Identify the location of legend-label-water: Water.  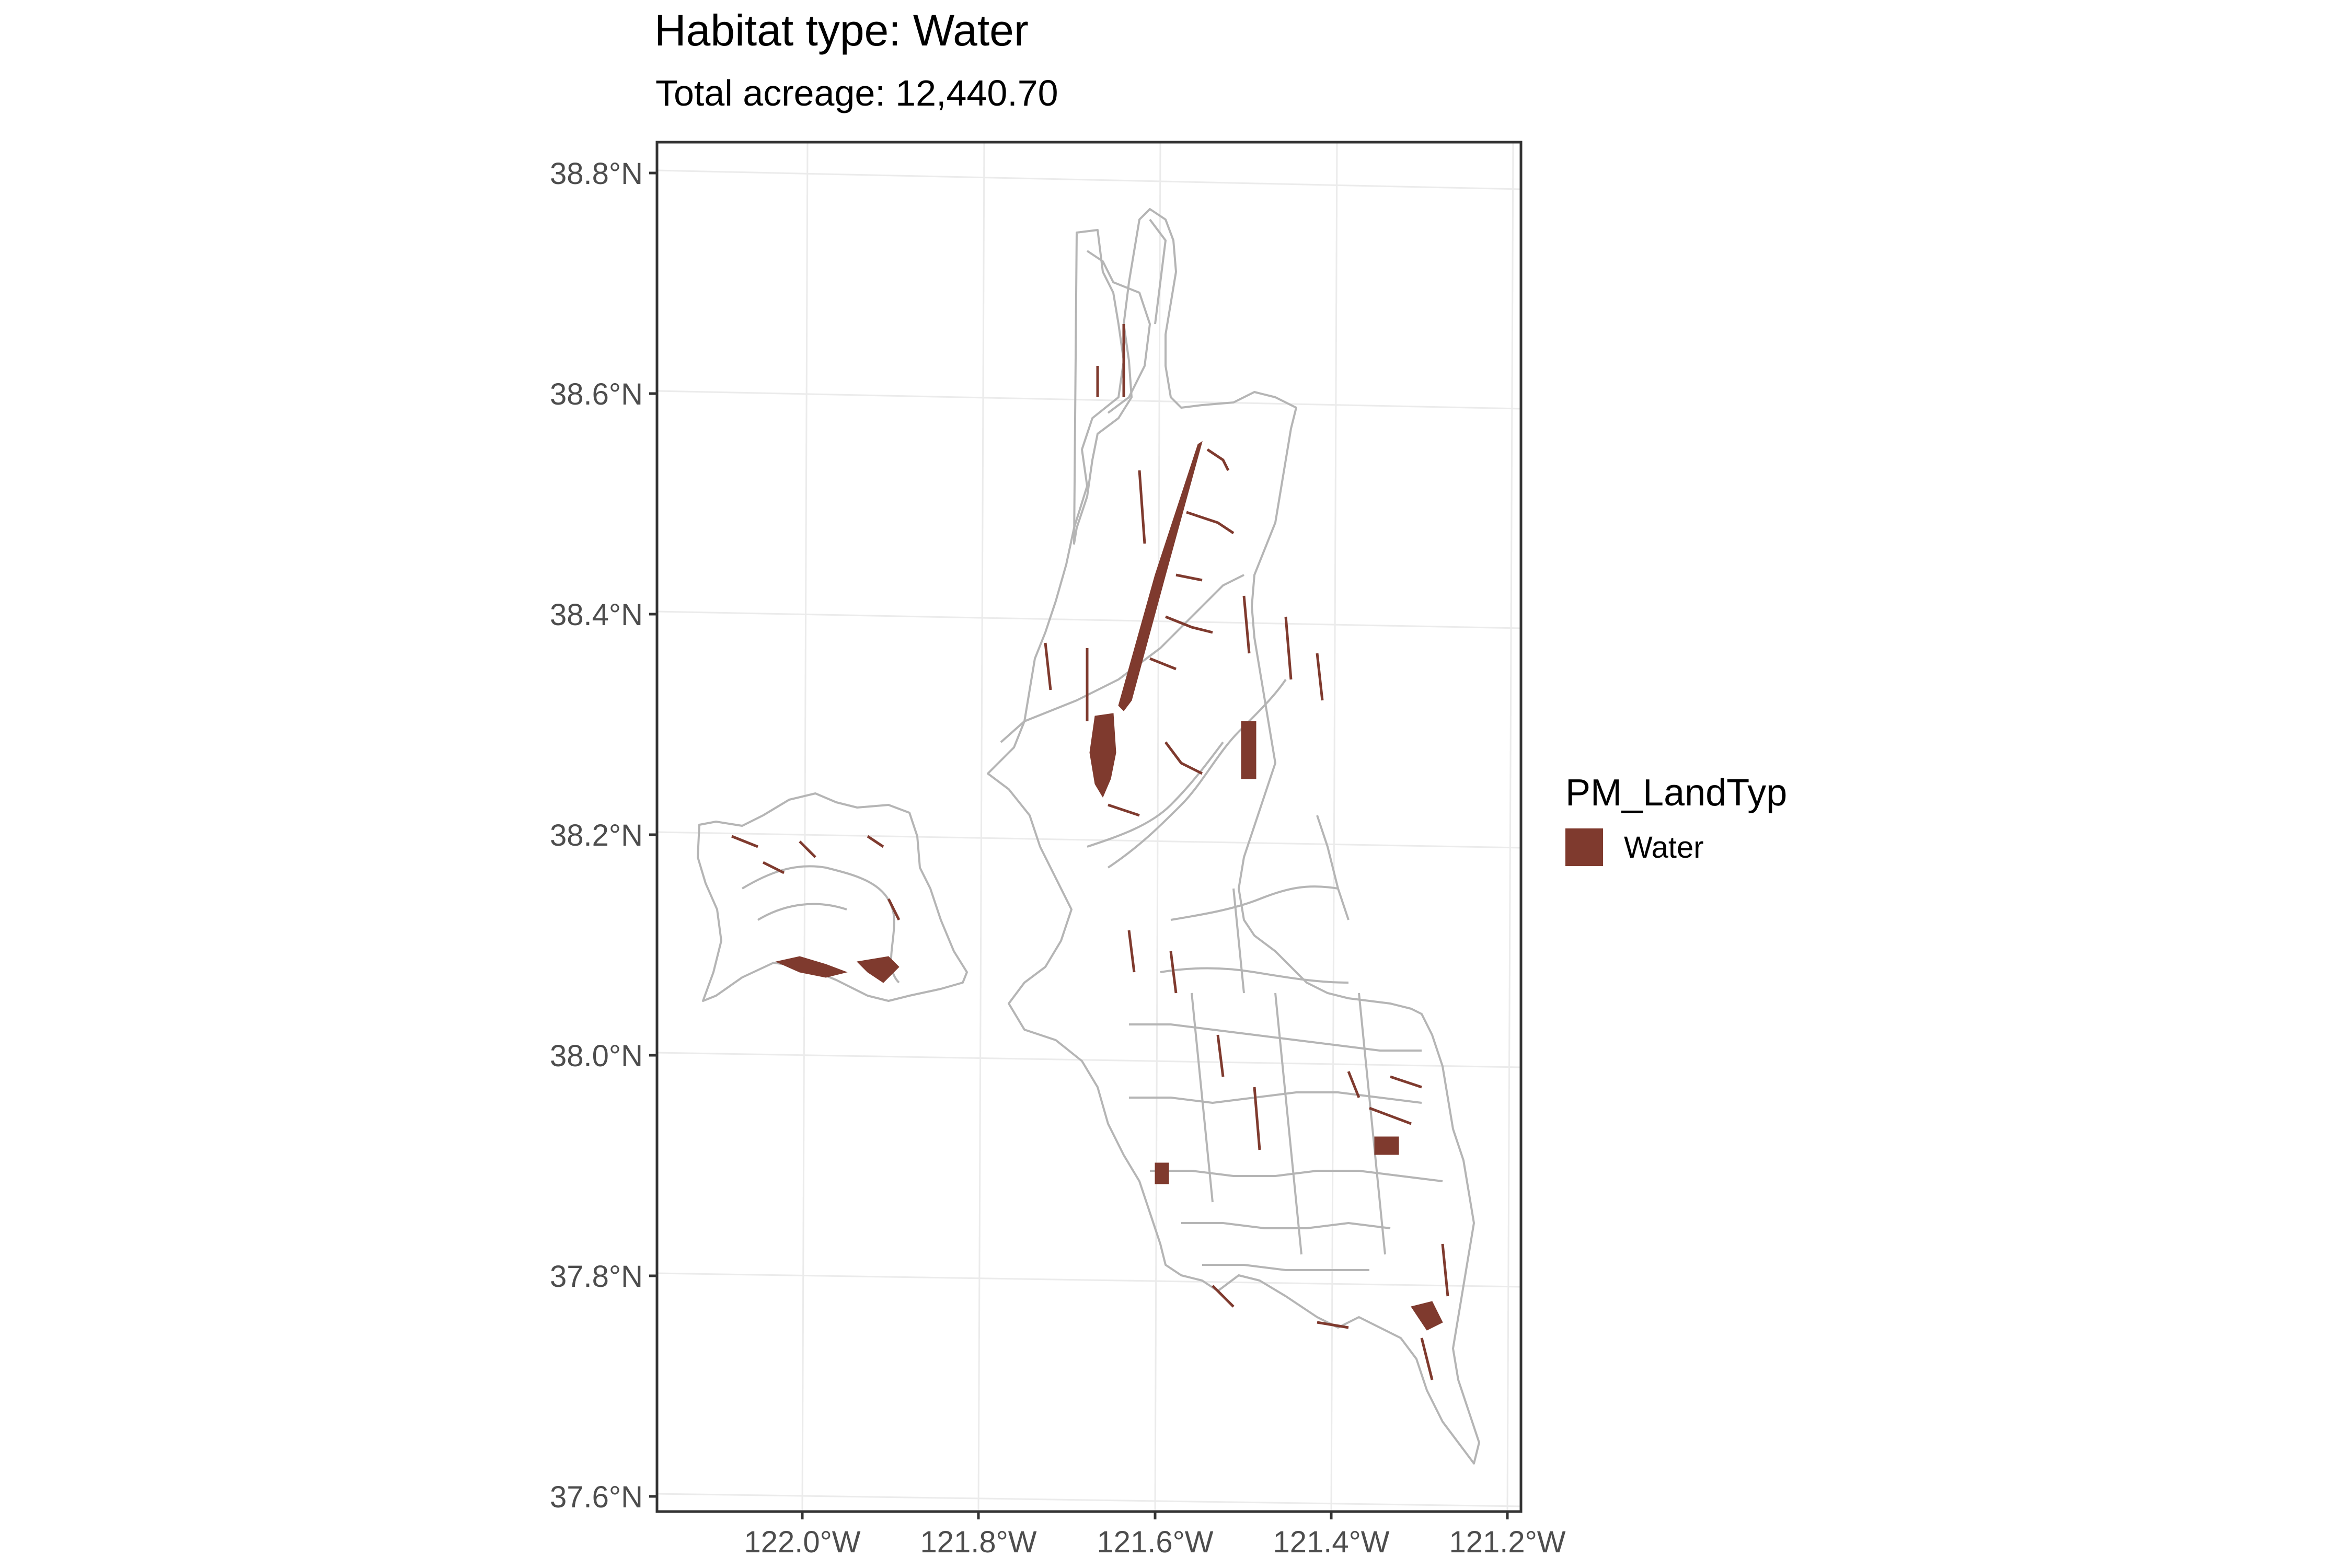
(1664, 847).